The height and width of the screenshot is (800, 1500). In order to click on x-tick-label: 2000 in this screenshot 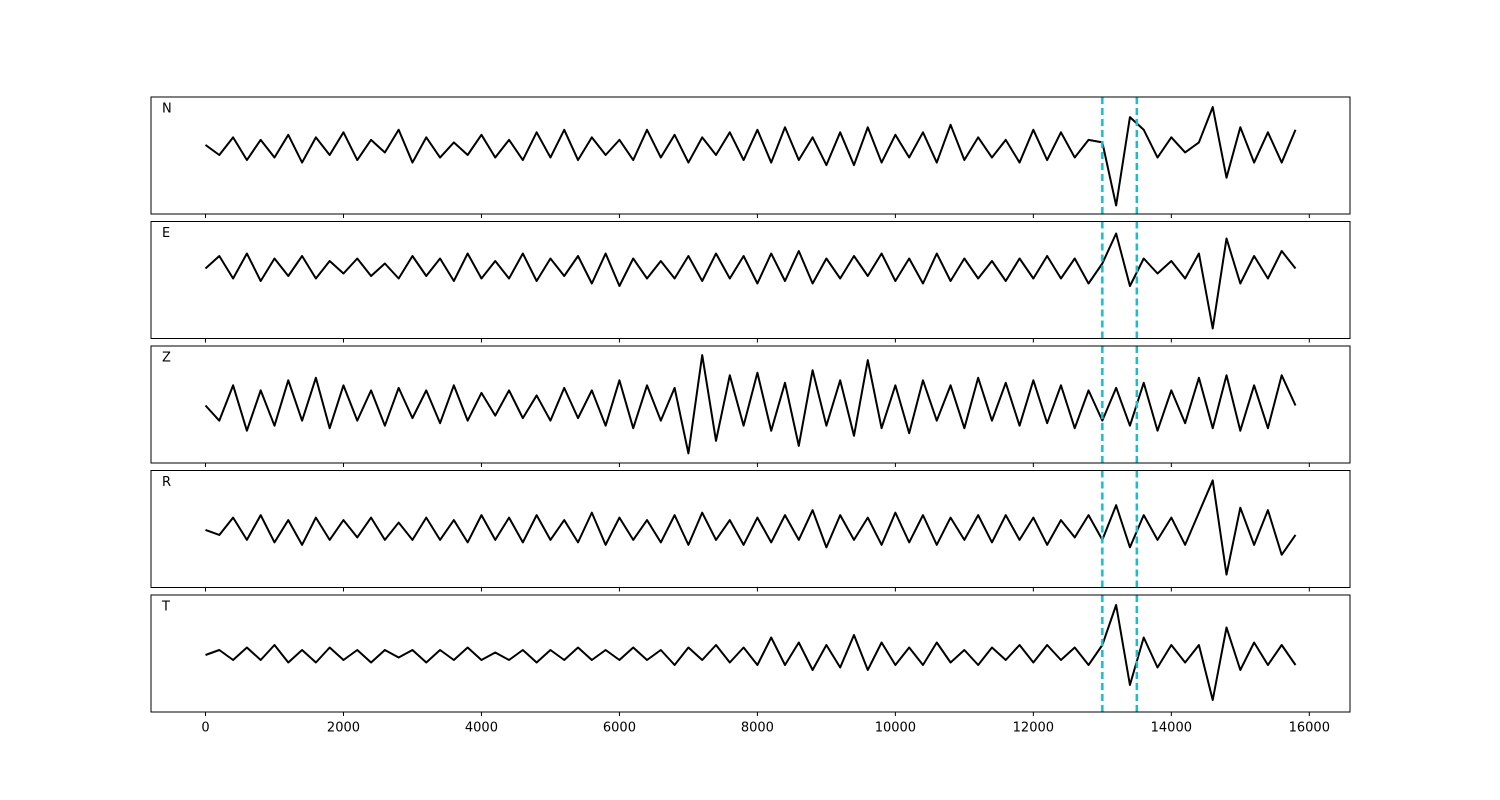, I will do `click(343, 728)`.